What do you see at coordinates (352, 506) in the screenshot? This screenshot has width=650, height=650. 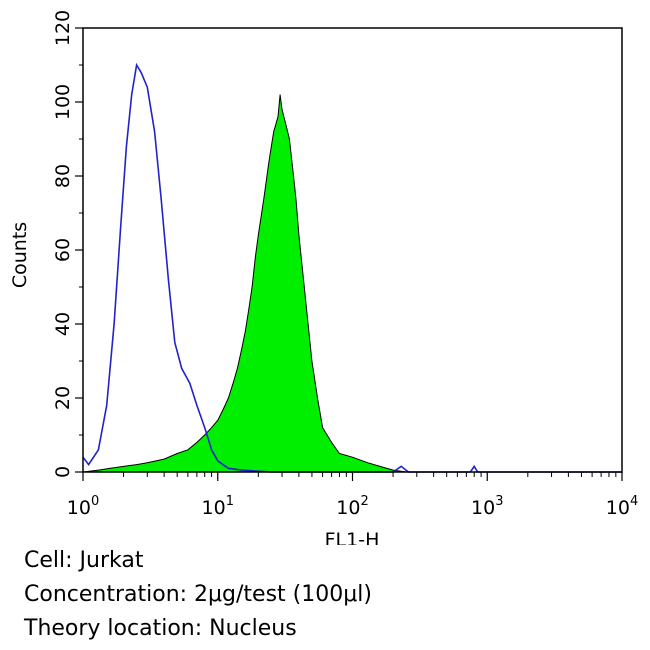 I see `x-tick-label: 102` at bounding box center [352, 506].